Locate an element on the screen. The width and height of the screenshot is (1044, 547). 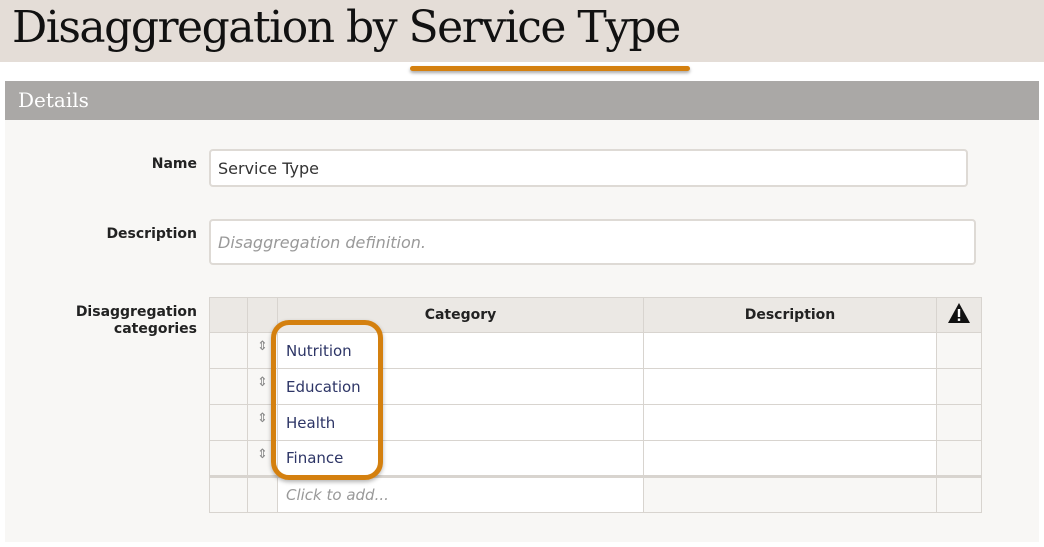
table-row: ⇕ Education is located at coordinates (595, 386).